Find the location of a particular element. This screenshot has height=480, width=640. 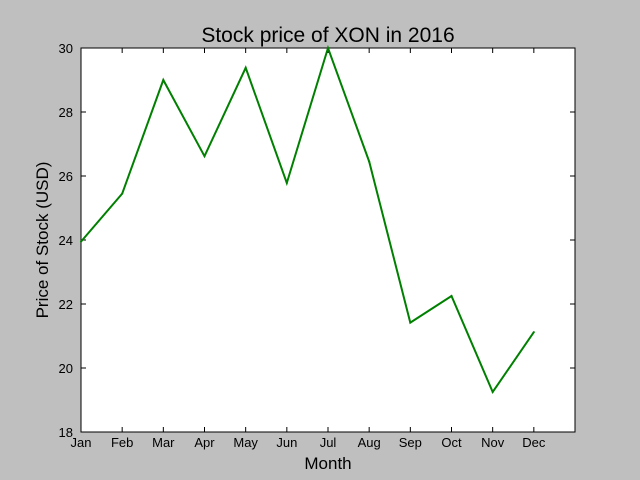

y-tick-label: 26 is located at coordinates (66, 176).